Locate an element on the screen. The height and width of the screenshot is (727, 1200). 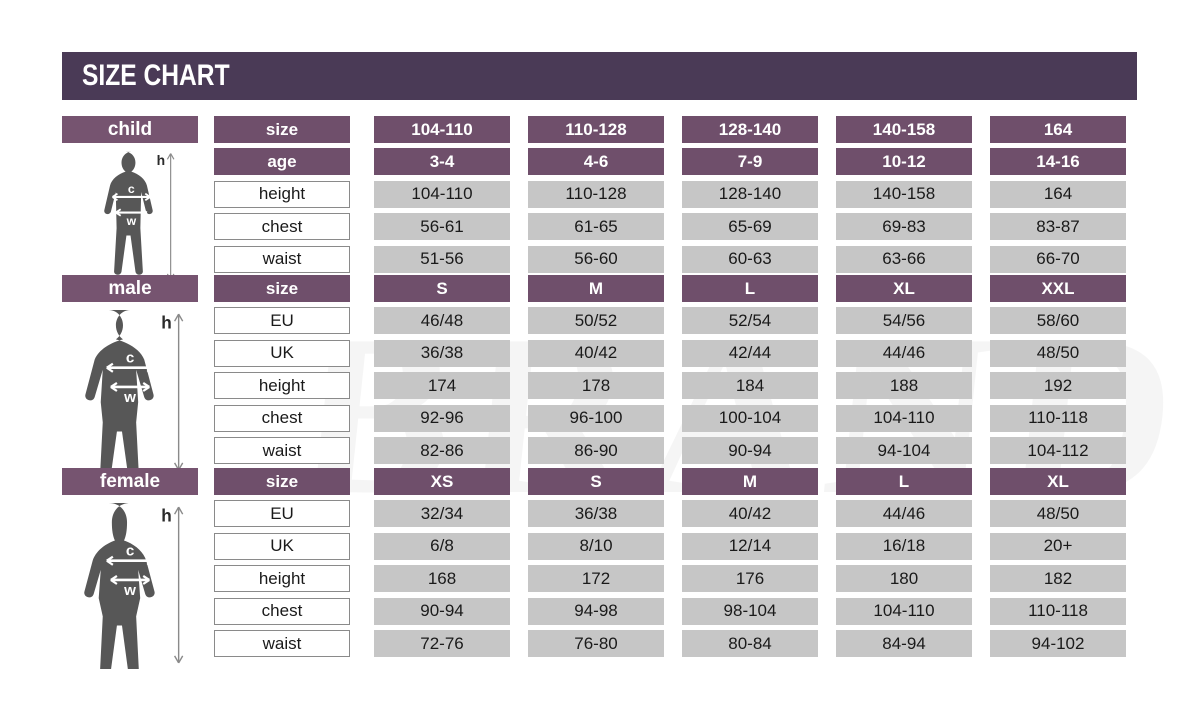
category-label-child: child is located at coordinates (130, 129).